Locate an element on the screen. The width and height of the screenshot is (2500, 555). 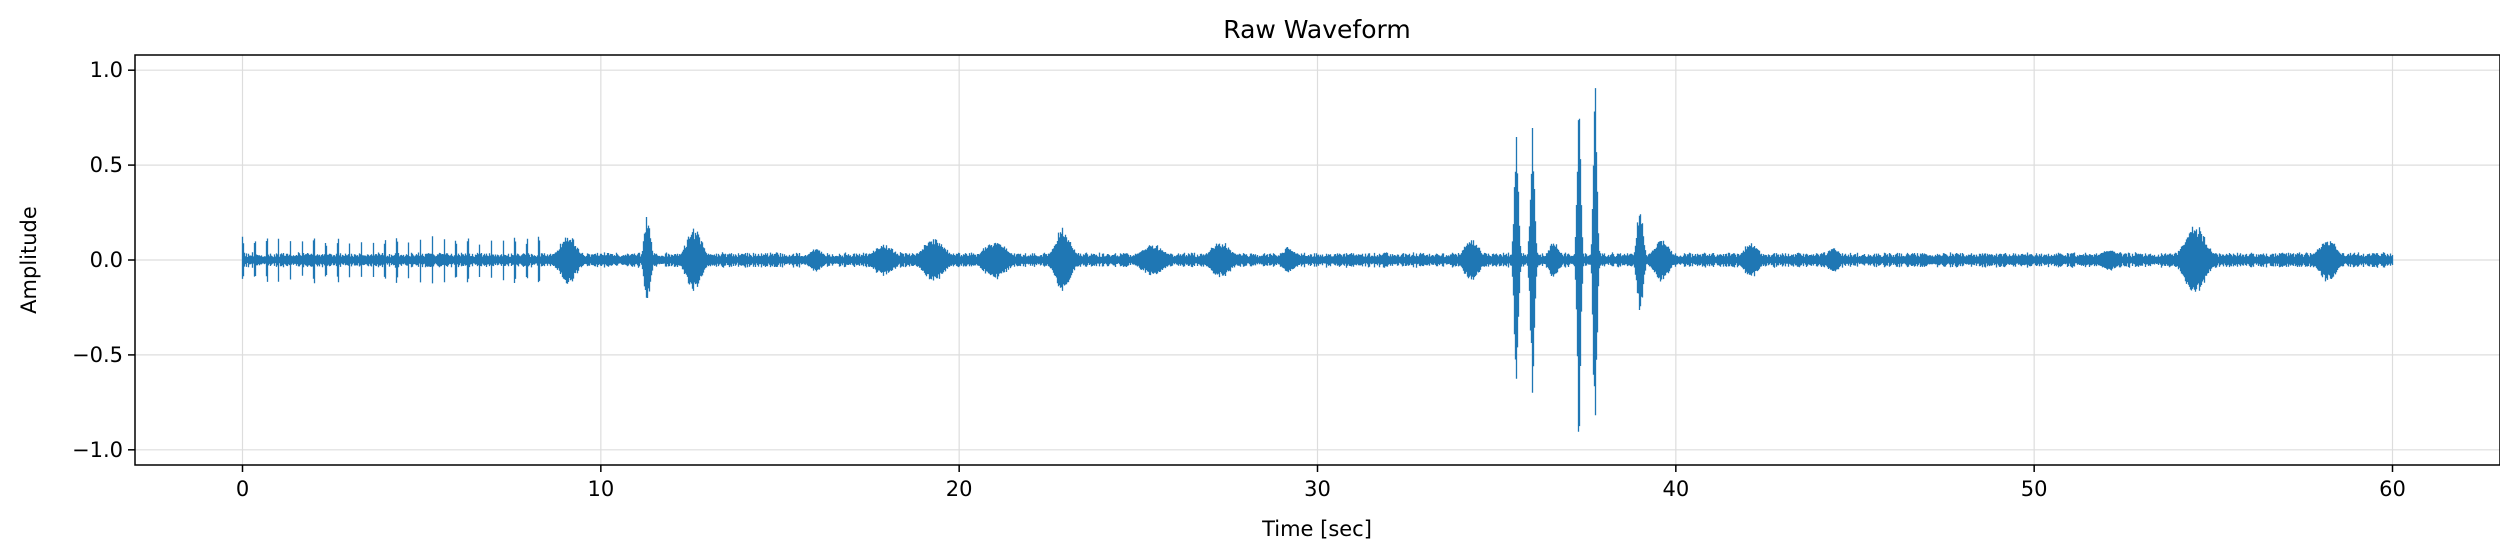
chart-title: Raw Waveform is located at coordinates (1316, 29).